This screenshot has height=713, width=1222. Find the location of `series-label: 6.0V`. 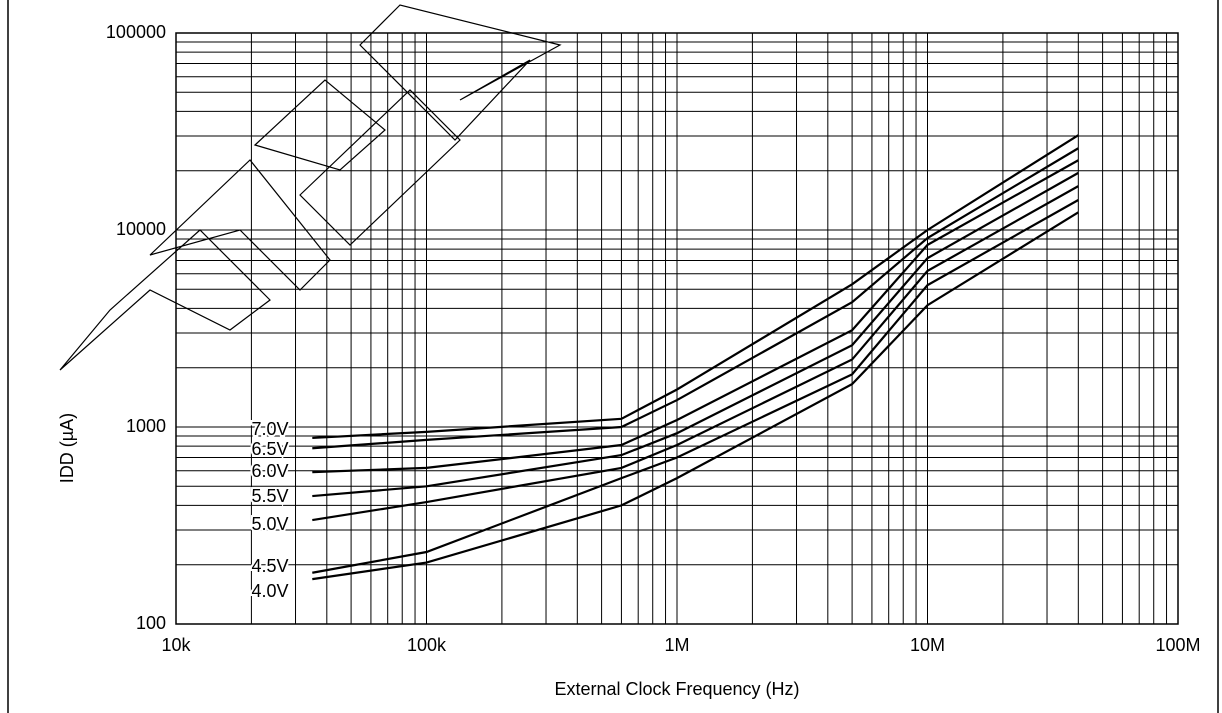

series-label: 6.0V is located at coordinates (269, 471).